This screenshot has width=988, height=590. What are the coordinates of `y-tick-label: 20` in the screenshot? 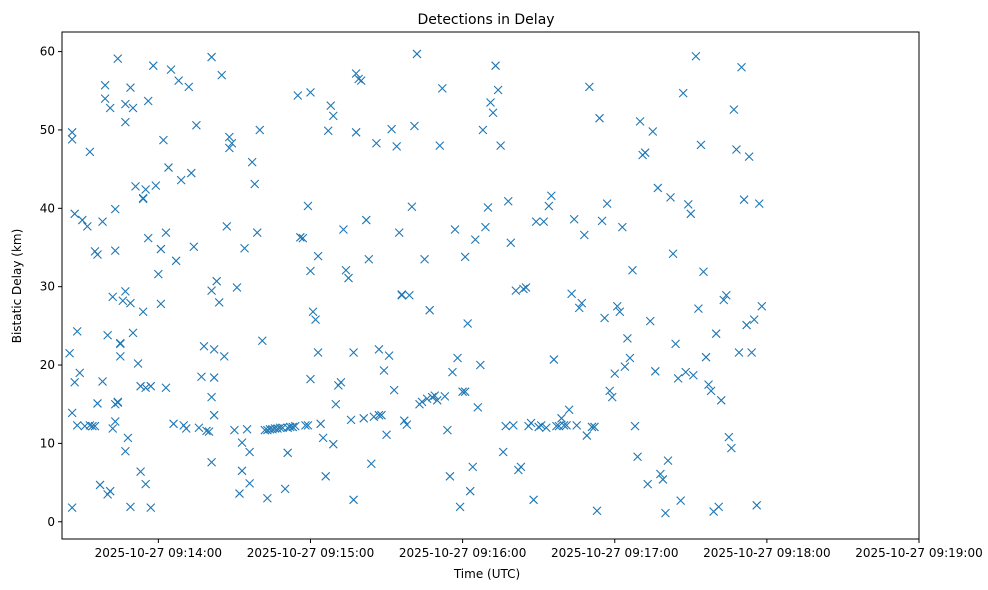 It's located at (47, 365).